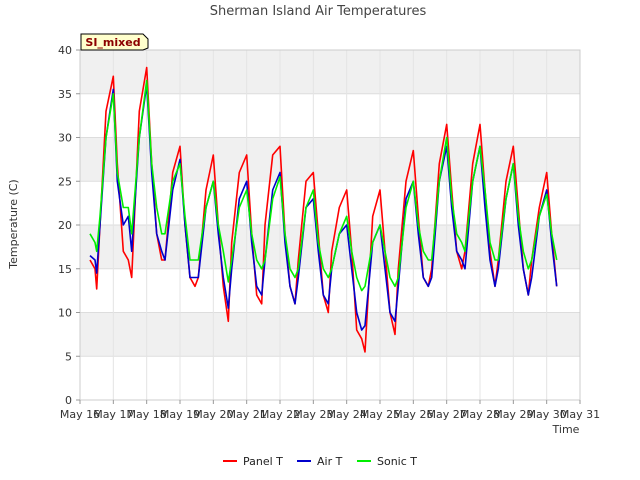 The image size is (640, 480). What do you see at coordinates (113, 414) in the screenshot?
I see `x-tick-label: May 17` at bounding box center [113, 414].